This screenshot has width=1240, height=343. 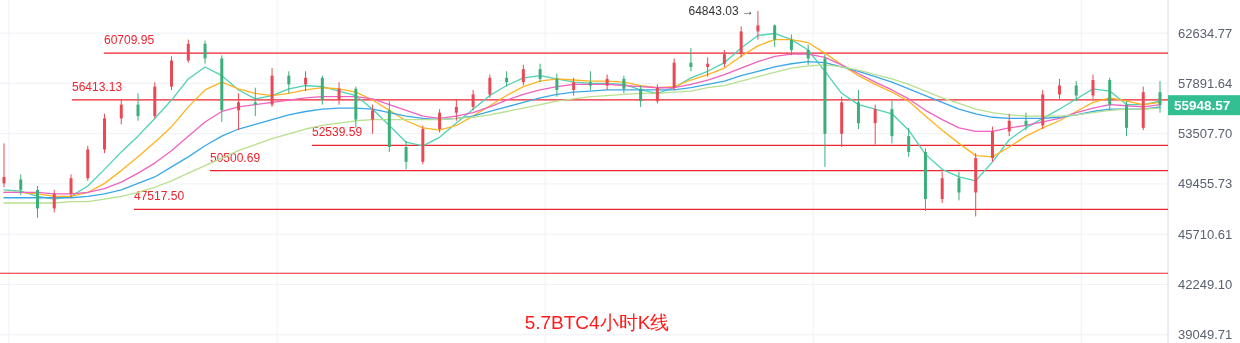 What do you see at coordinates (235, 157) in the screenshot?
I see `ref-line-label: 50500.69` at bounding box center [235, 157].